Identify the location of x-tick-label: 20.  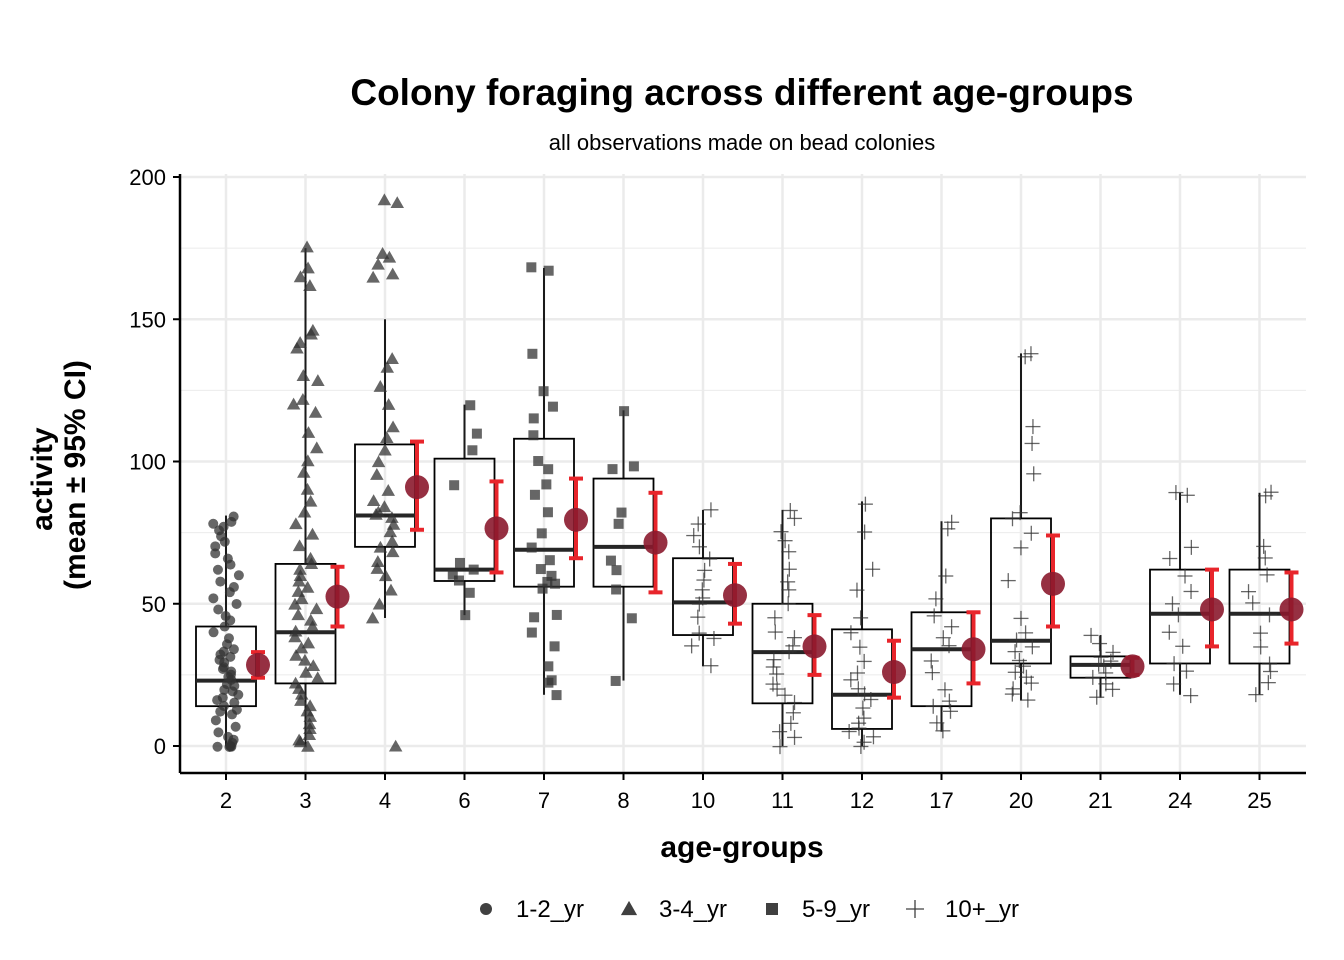
(1021, 800).